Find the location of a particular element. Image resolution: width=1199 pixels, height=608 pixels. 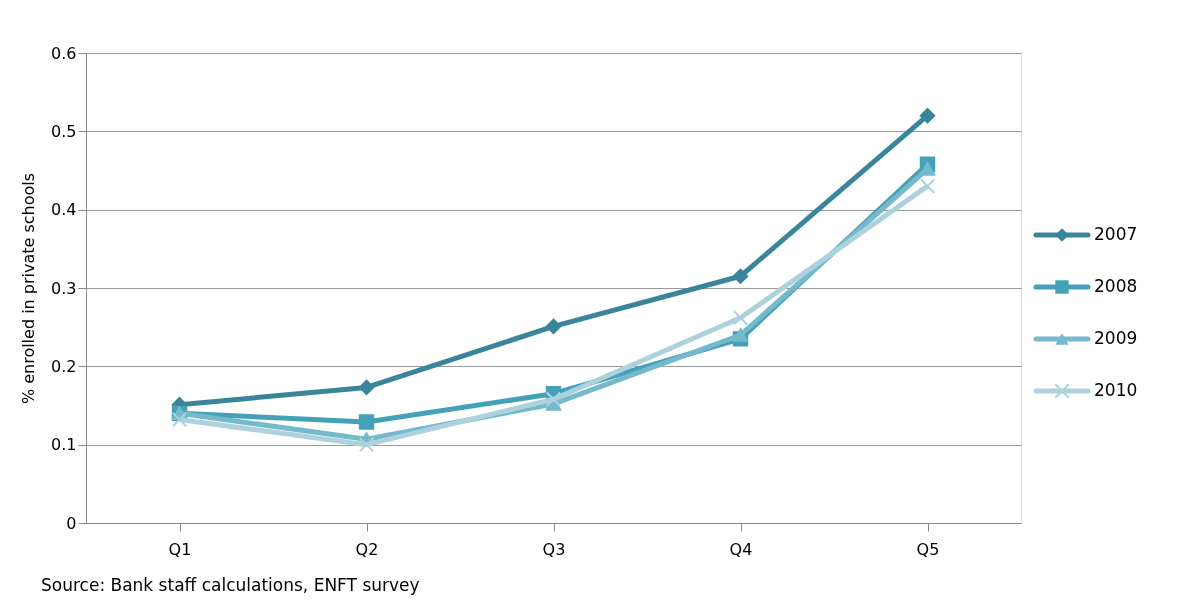

y-tick-label: 0 is located at coordinates (71, 523).